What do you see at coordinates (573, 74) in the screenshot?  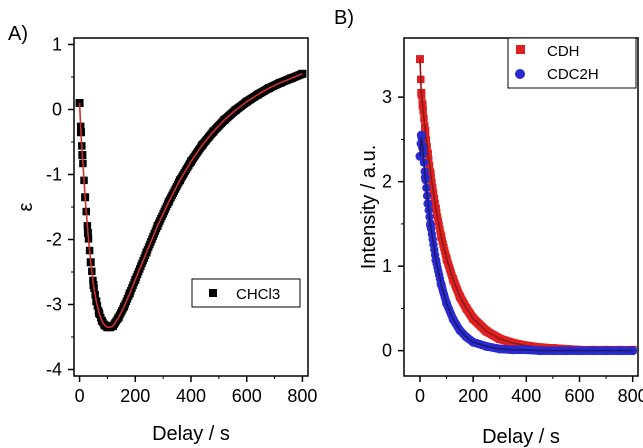 I see `legend-label-cdc2h: CDC2H` at bounding box center [573, 74].